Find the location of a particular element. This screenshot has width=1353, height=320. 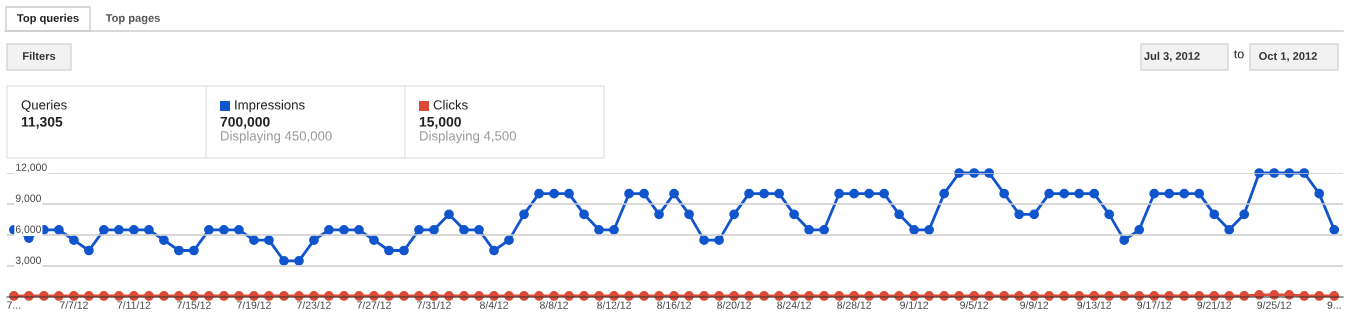

x-tick-label: 8/12/12 is located at coordinates (614, 305).